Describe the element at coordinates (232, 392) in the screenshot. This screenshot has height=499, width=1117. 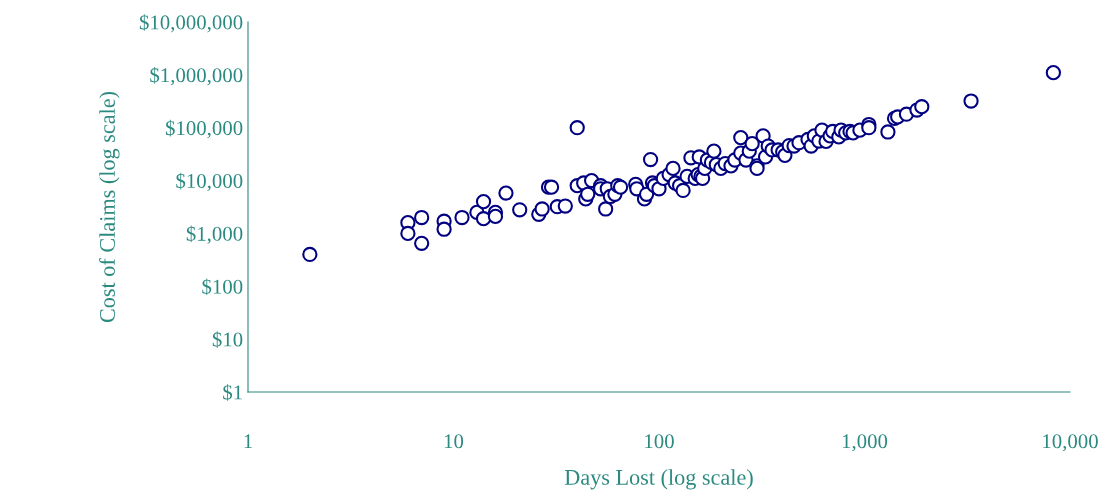
I see `y-tick-label: $1` at that location.